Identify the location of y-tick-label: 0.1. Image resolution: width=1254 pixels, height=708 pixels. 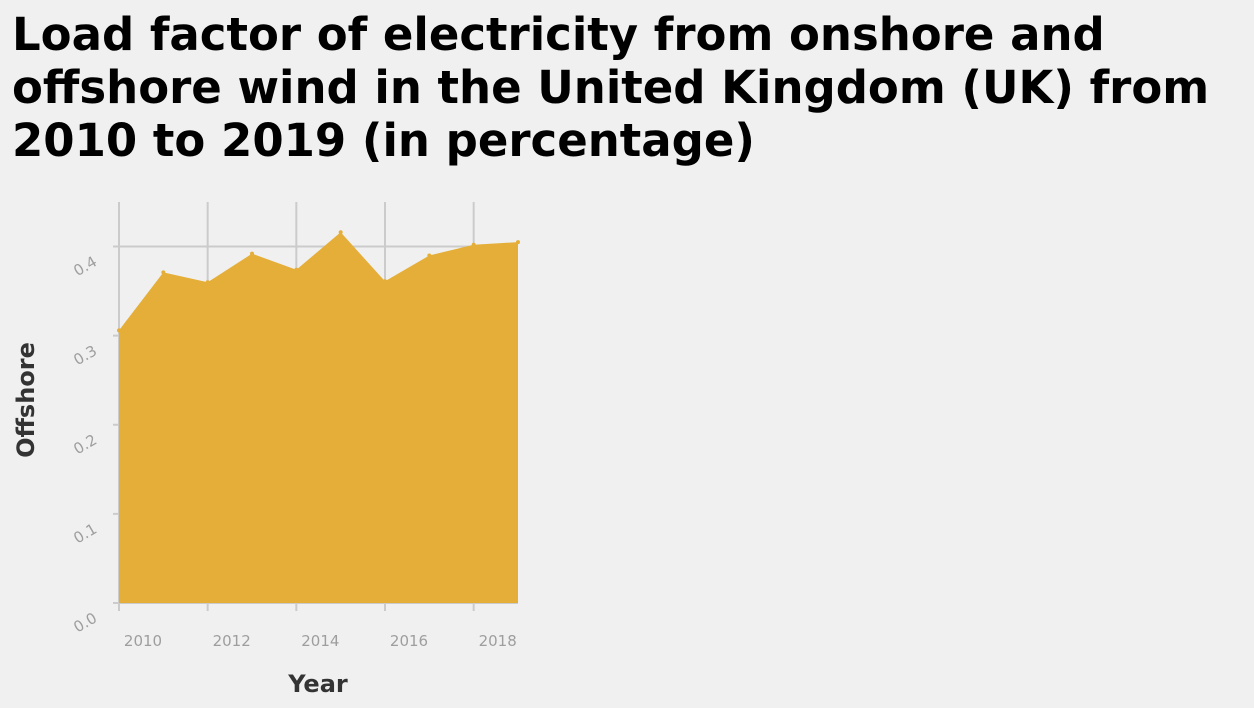
(85, 534).